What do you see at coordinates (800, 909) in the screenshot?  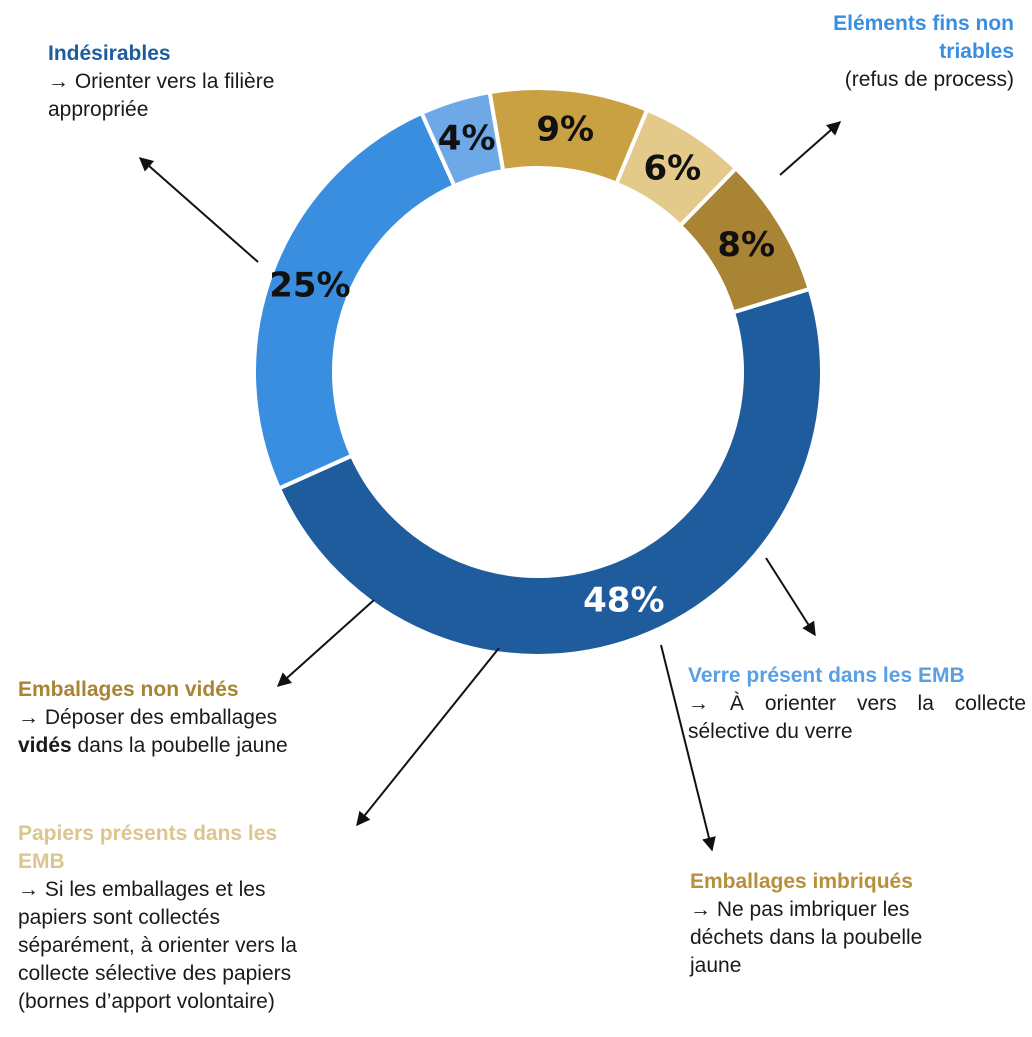 I see `callout-text: → Ne pas imbriquer les` at bounding box center [800, 909].